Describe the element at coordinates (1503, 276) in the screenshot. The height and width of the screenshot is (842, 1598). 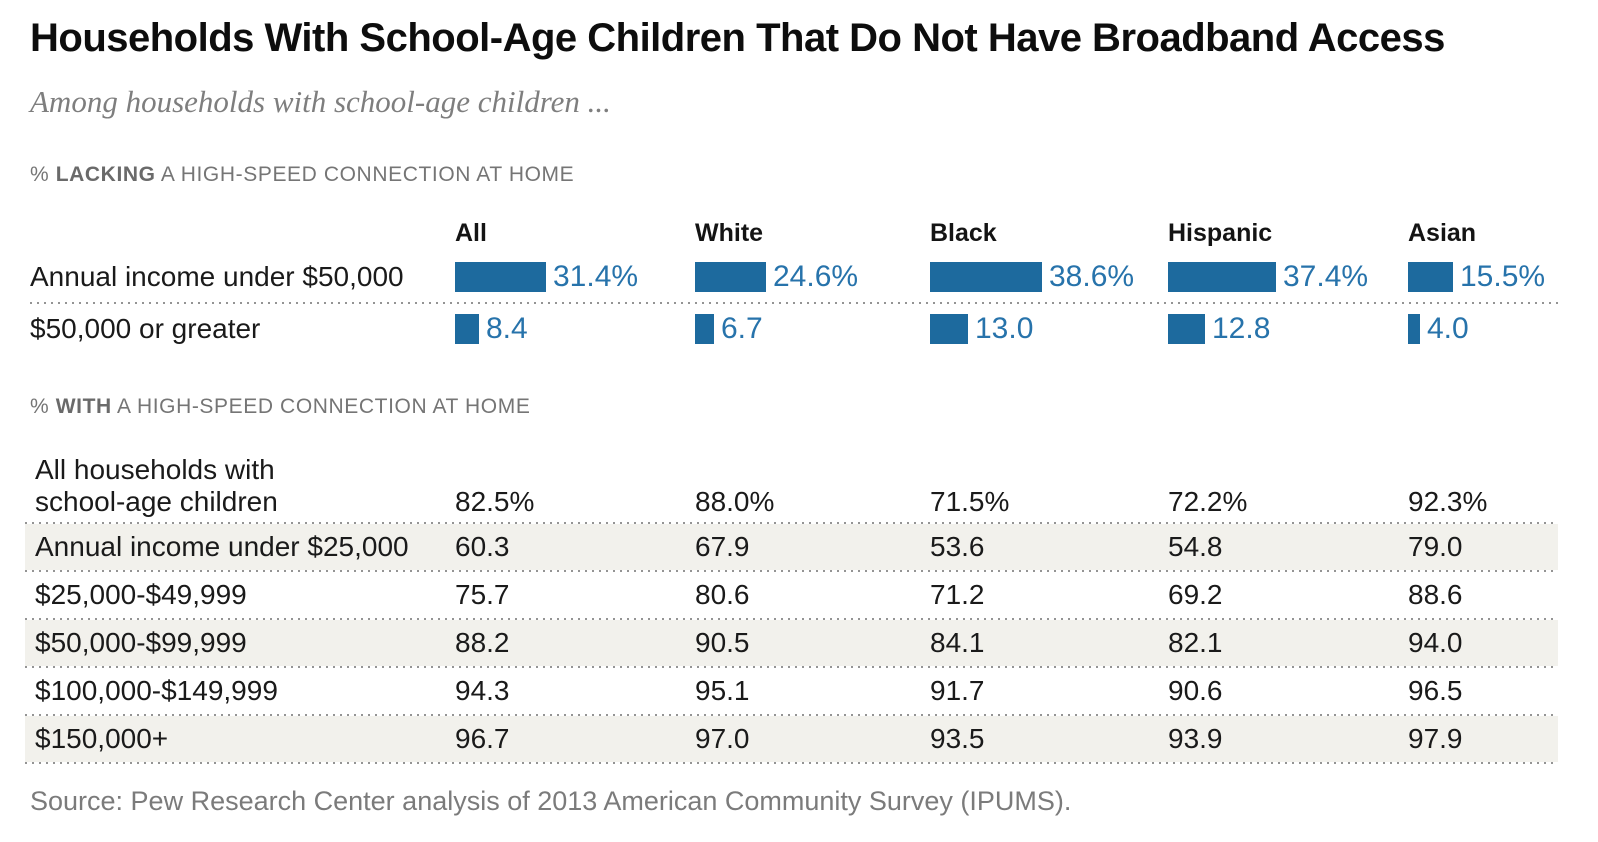
I see `bar-value-label: 15.5%` at that location.